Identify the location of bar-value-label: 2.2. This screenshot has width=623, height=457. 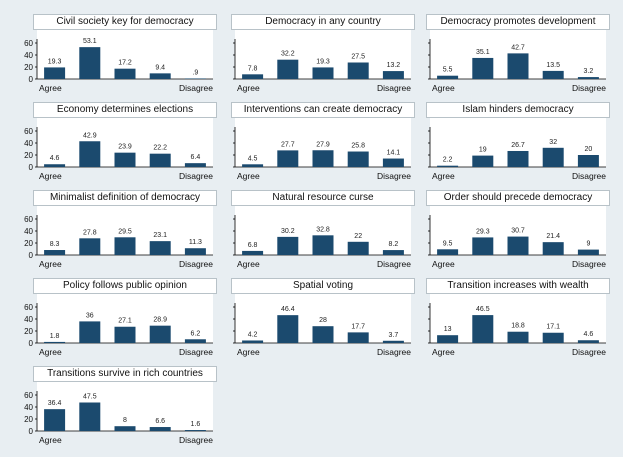
(448, 160).